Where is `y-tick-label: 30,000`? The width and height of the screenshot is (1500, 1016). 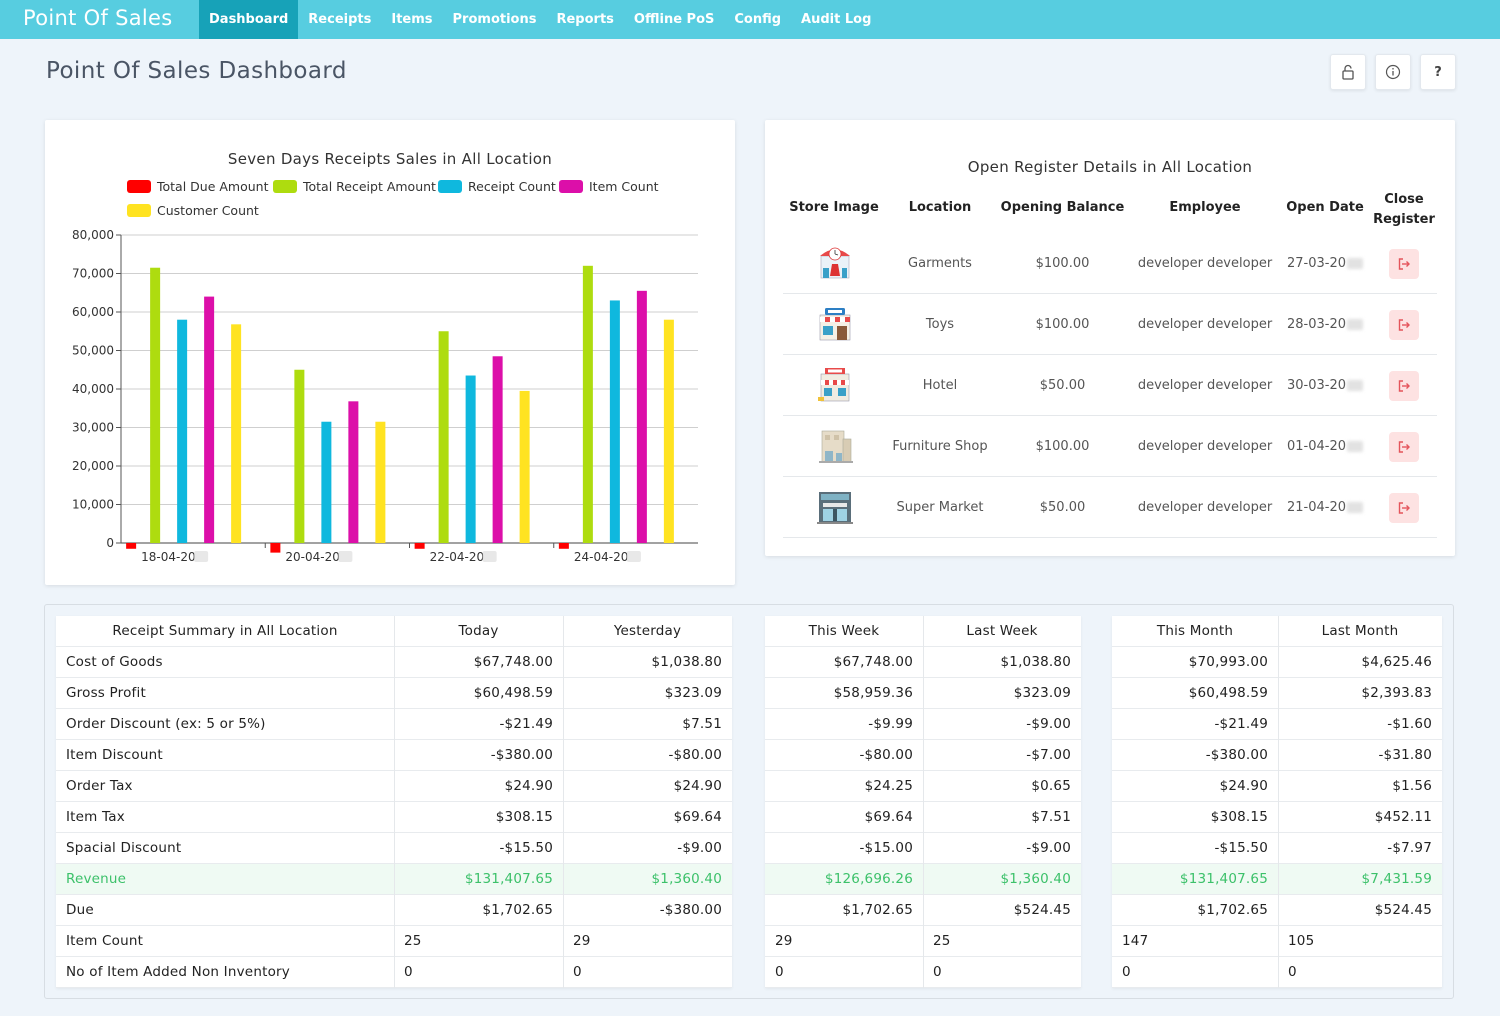
y-tick-label: 30,000 is located at coordinates (93, 428).